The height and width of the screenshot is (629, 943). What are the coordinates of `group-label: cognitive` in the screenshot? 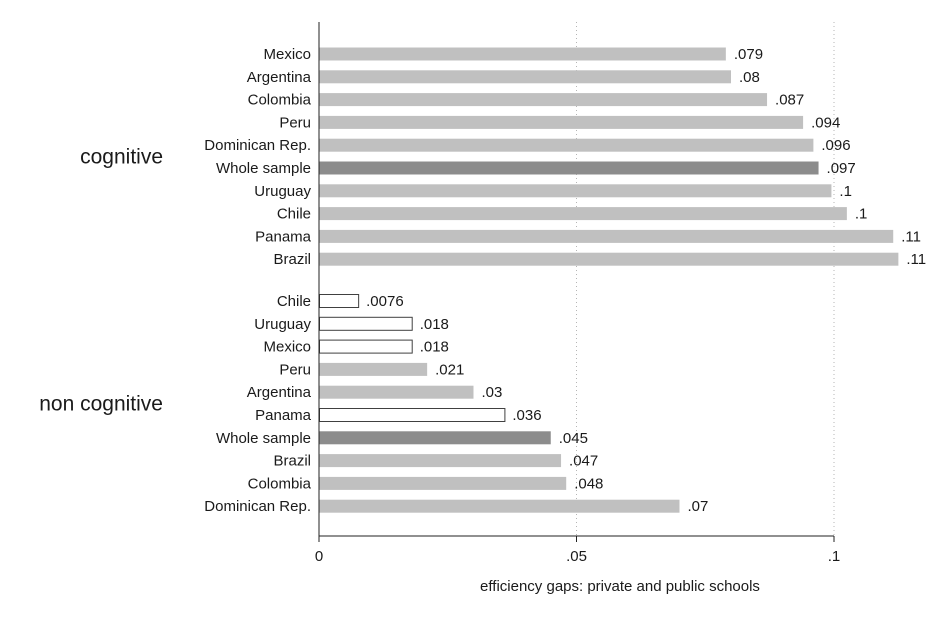 It's located at (121, 157).